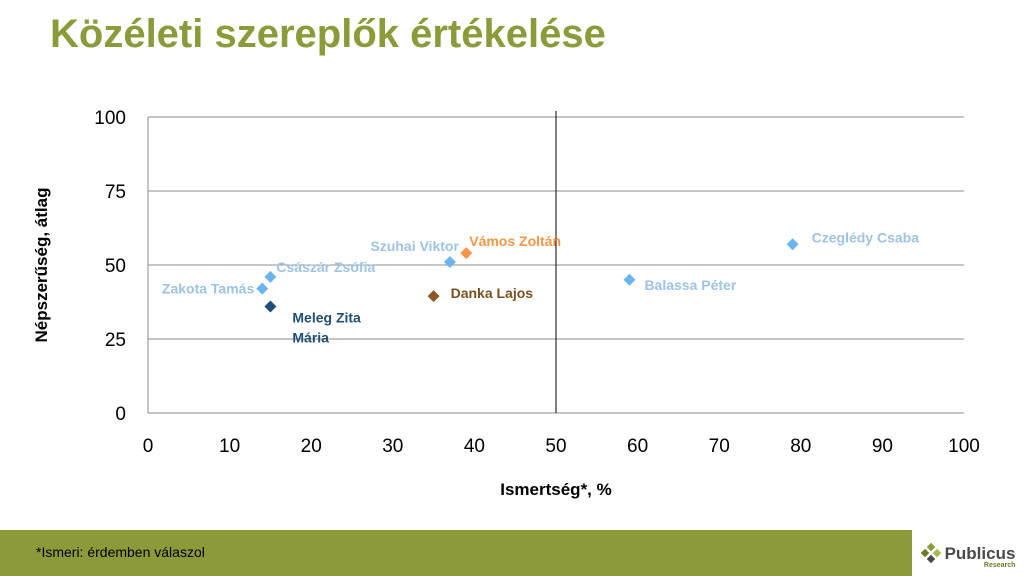 Image resolution: width=1024 pixels, height=576 pixels. Describe the element at coordinates (930, 553) in the screenshot. I see `logo-diamond-icon` at that location.